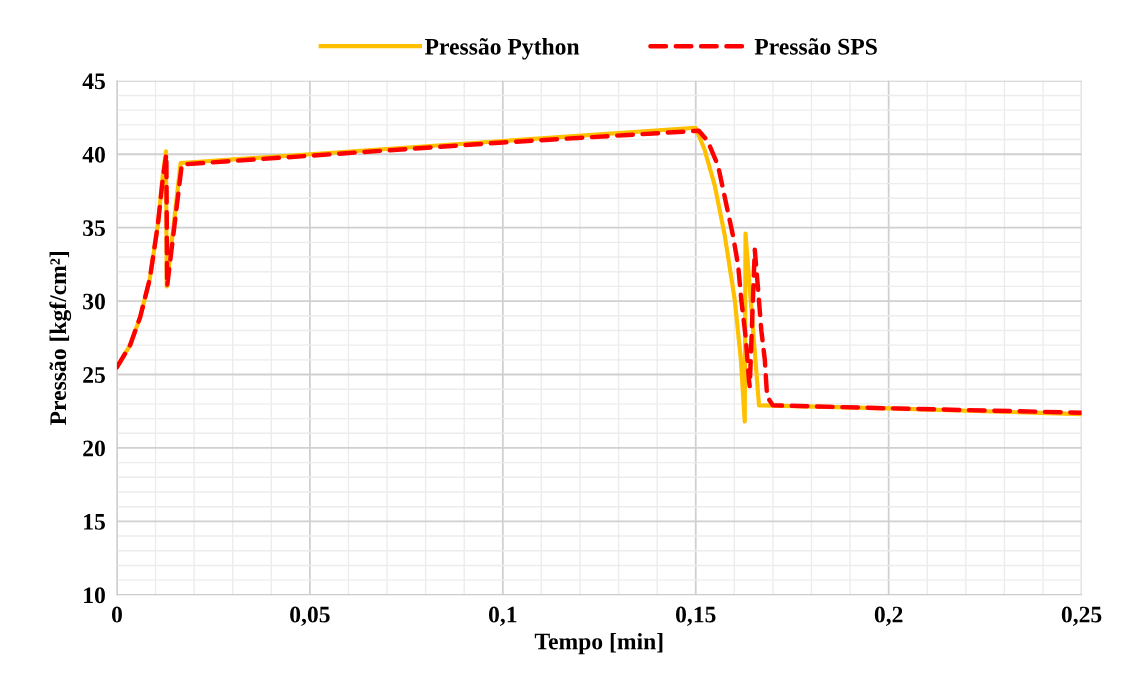 This screenshot has height=679, width=1129. Describe the element at coordinates (598, 643) in the screenshot. I see `x-axis-title: Tempo [min]` at that location.